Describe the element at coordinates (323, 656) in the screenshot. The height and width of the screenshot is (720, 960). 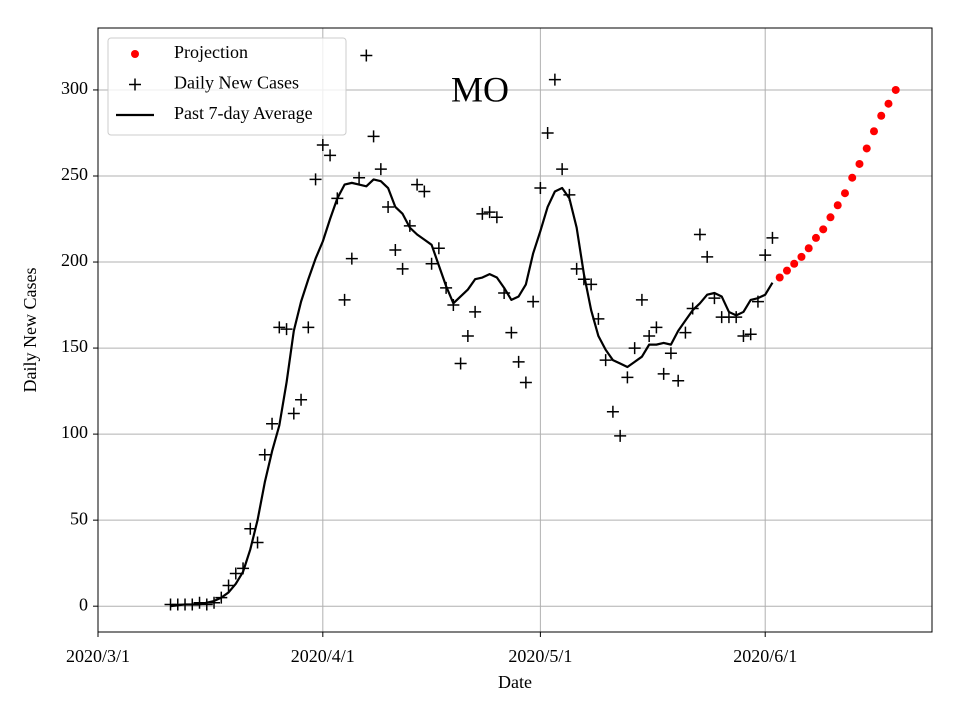
I see `x-tick-label: 2020/4/1` at that location.